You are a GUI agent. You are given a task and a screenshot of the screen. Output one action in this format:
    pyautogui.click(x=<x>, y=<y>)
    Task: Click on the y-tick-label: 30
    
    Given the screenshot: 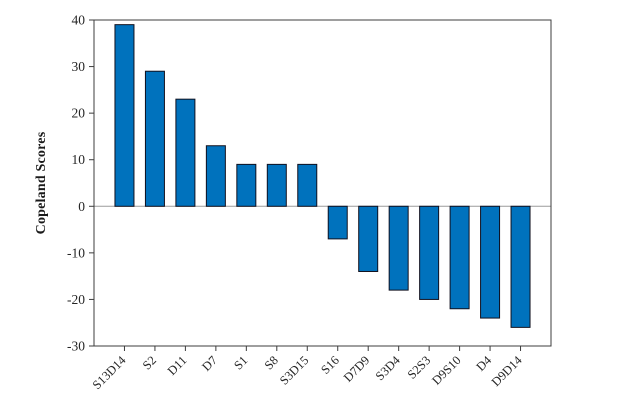 What is the action you would take?
    pyautogui.click(x=79, y=66)
    